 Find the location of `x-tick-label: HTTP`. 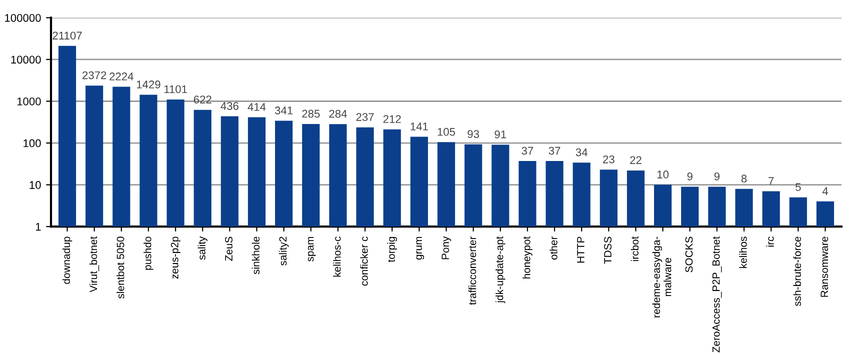

x-tick-label: HTTP is located at coordinates (580, 249).